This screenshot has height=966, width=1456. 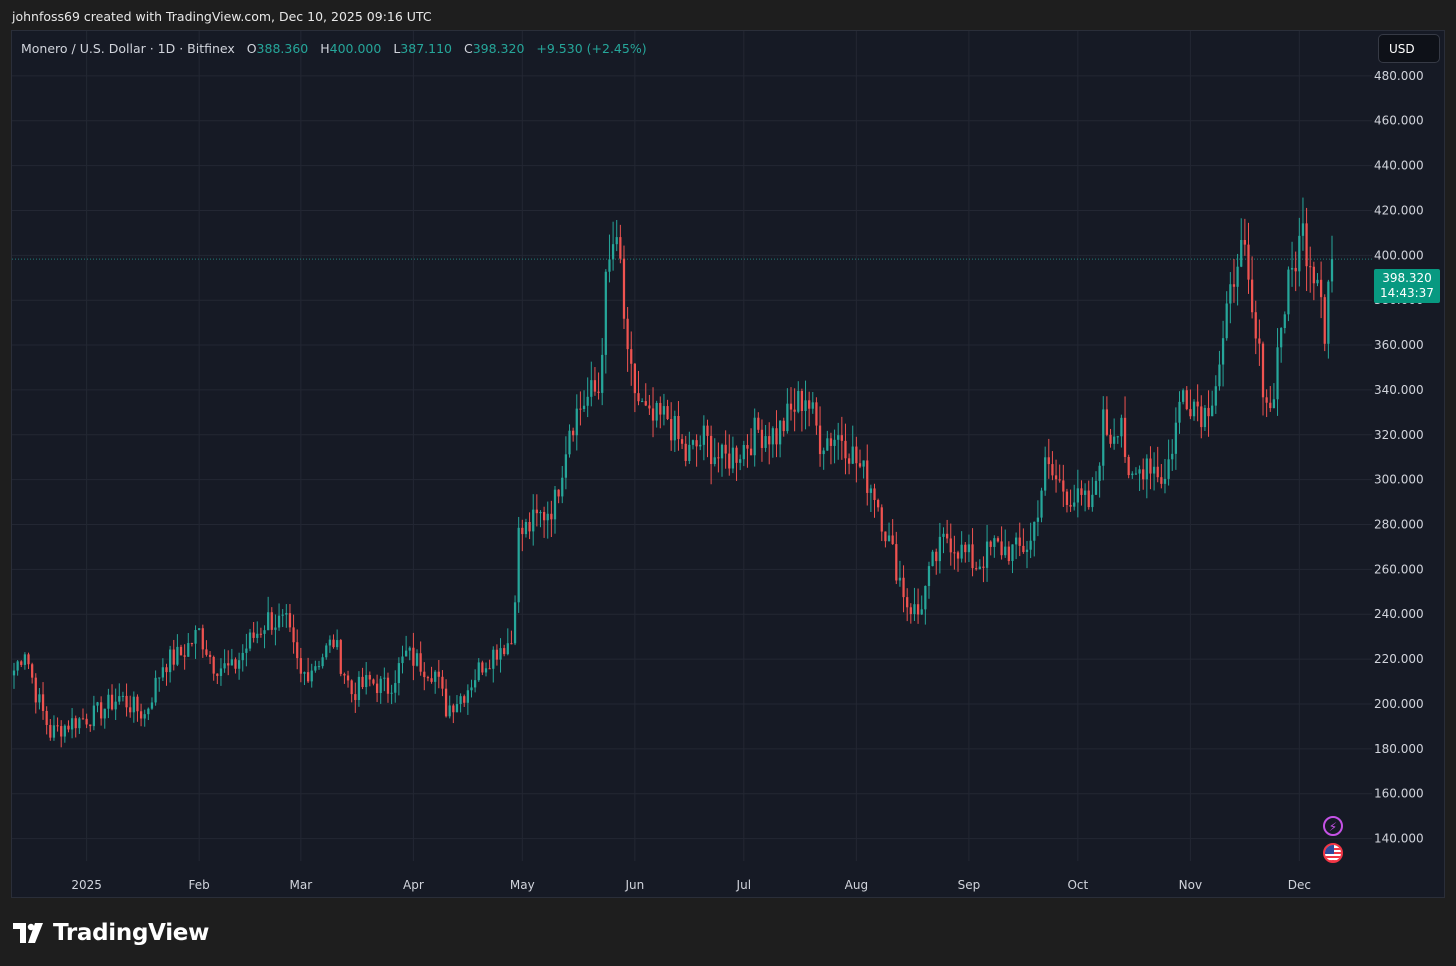 What do you see at coordinates (1333, 853) in the screenshot?
I see `us-flag-icon` at bounding box center [1333, 853].